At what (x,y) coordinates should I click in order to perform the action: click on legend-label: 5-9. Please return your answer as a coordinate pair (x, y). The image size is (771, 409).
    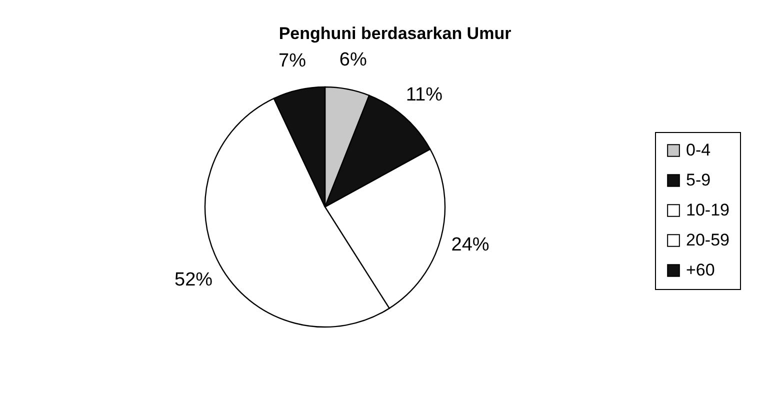
    Looking at the image, I should click on (698, 180).